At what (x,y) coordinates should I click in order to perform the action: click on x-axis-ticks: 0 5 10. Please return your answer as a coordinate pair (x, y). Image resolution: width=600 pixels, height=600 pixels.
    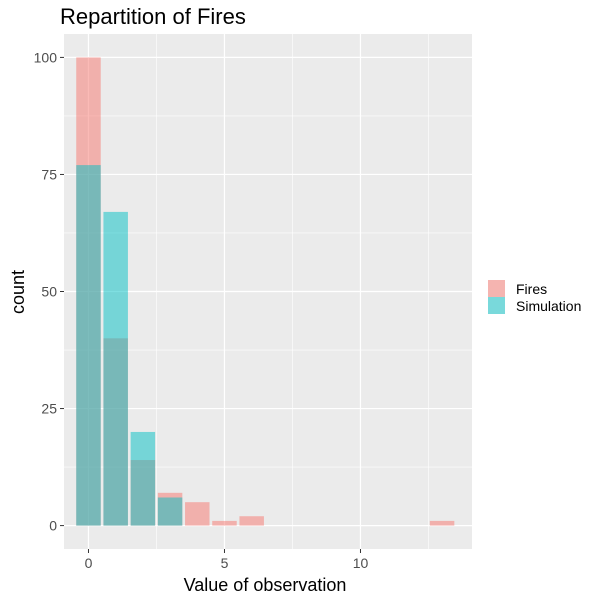
    Looking at the image, I should click on (227, 560).